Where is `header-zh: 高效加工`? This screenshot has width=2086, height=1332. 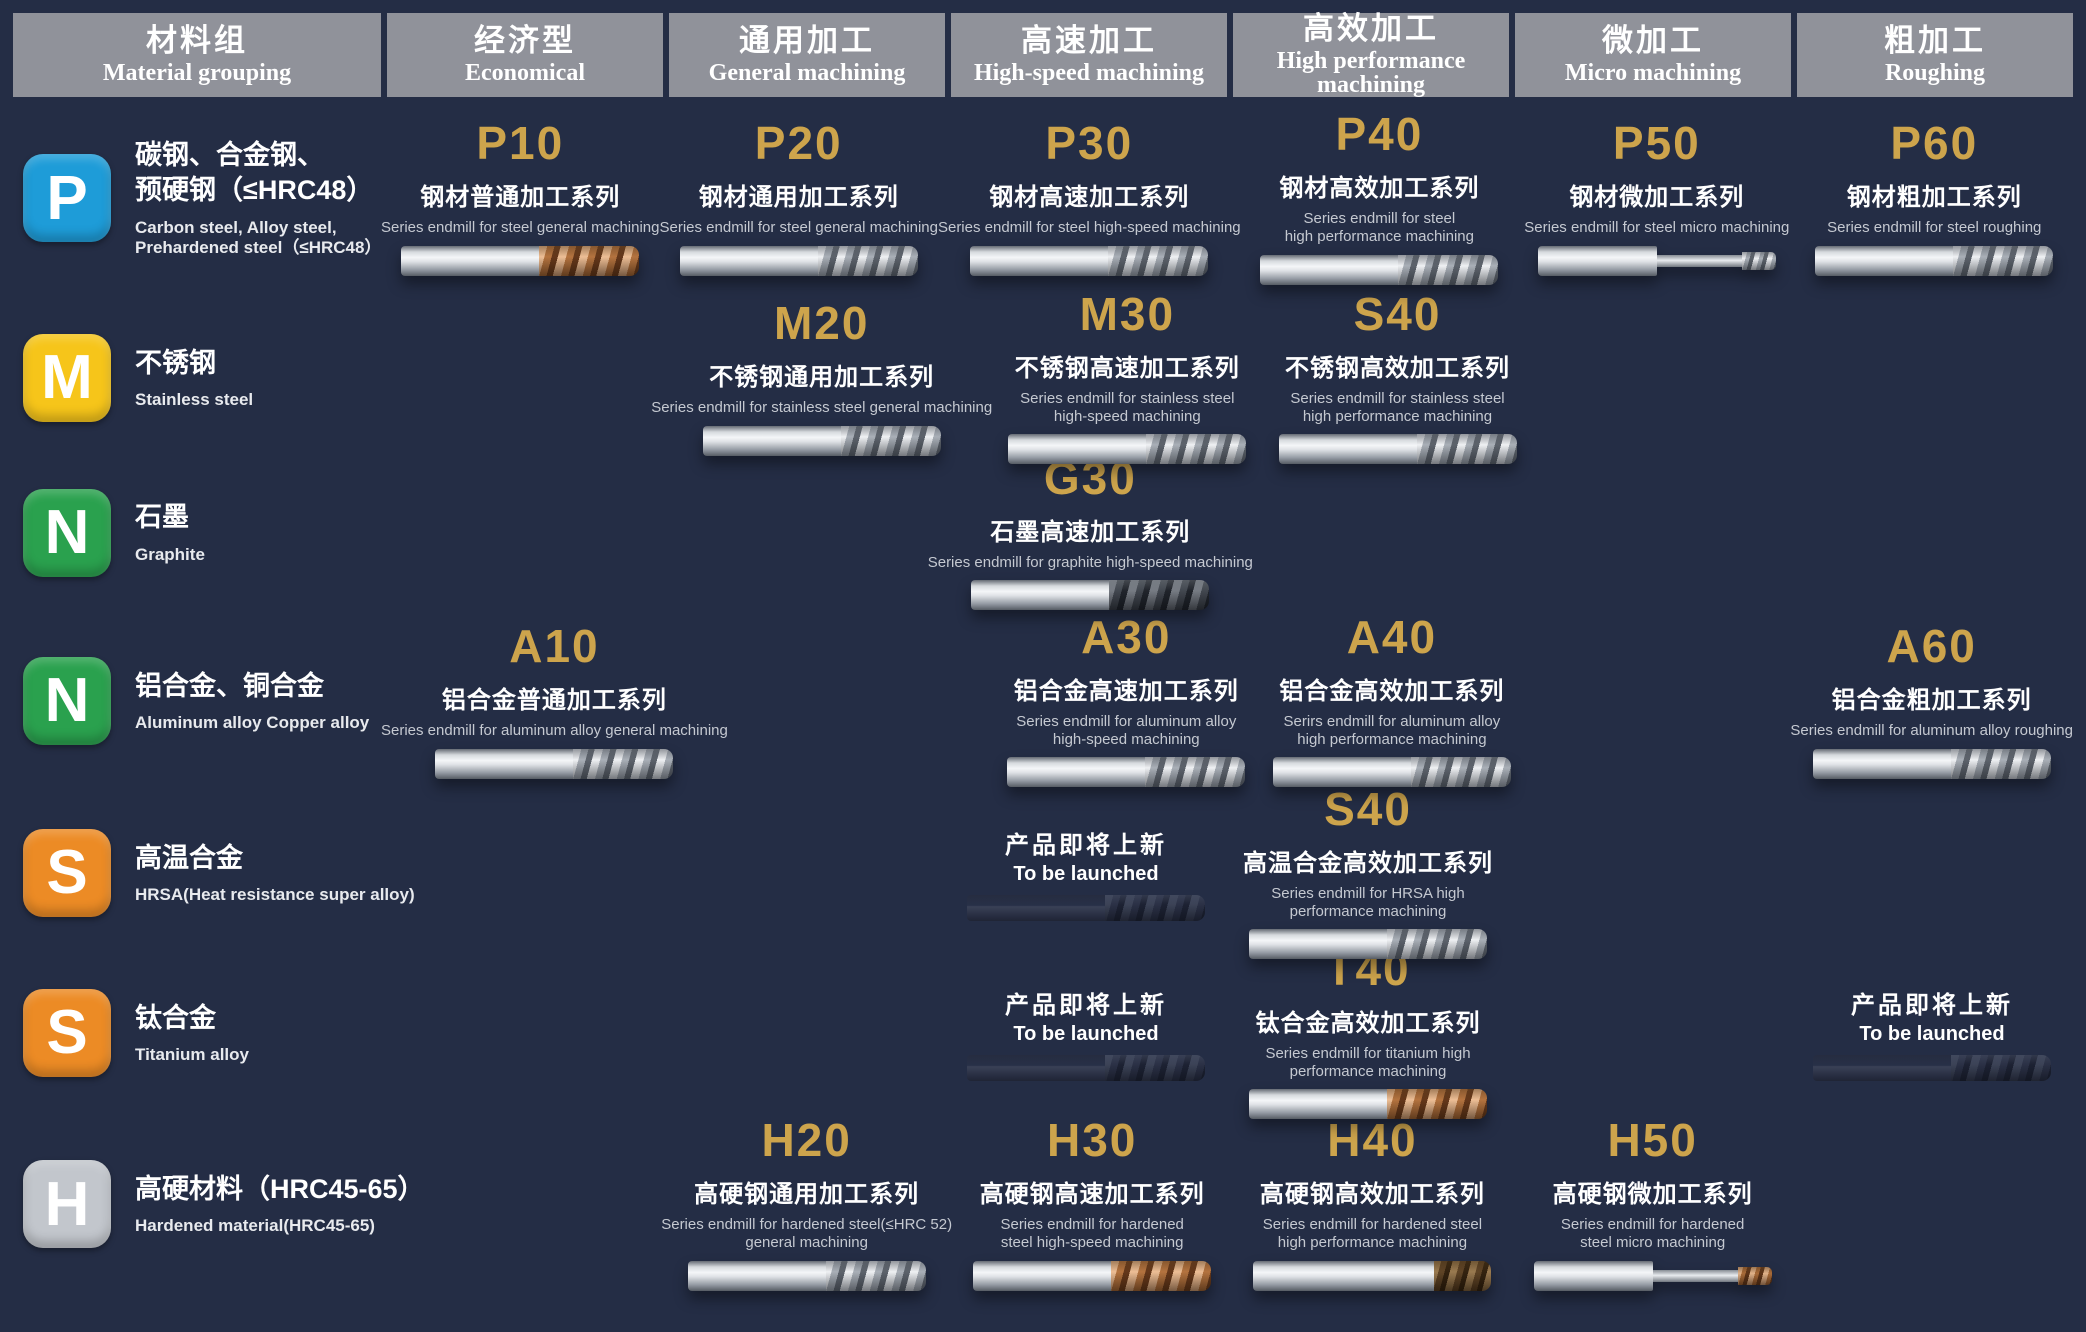
header-zh: 高效加工 is located at coordinates (1371, 28).